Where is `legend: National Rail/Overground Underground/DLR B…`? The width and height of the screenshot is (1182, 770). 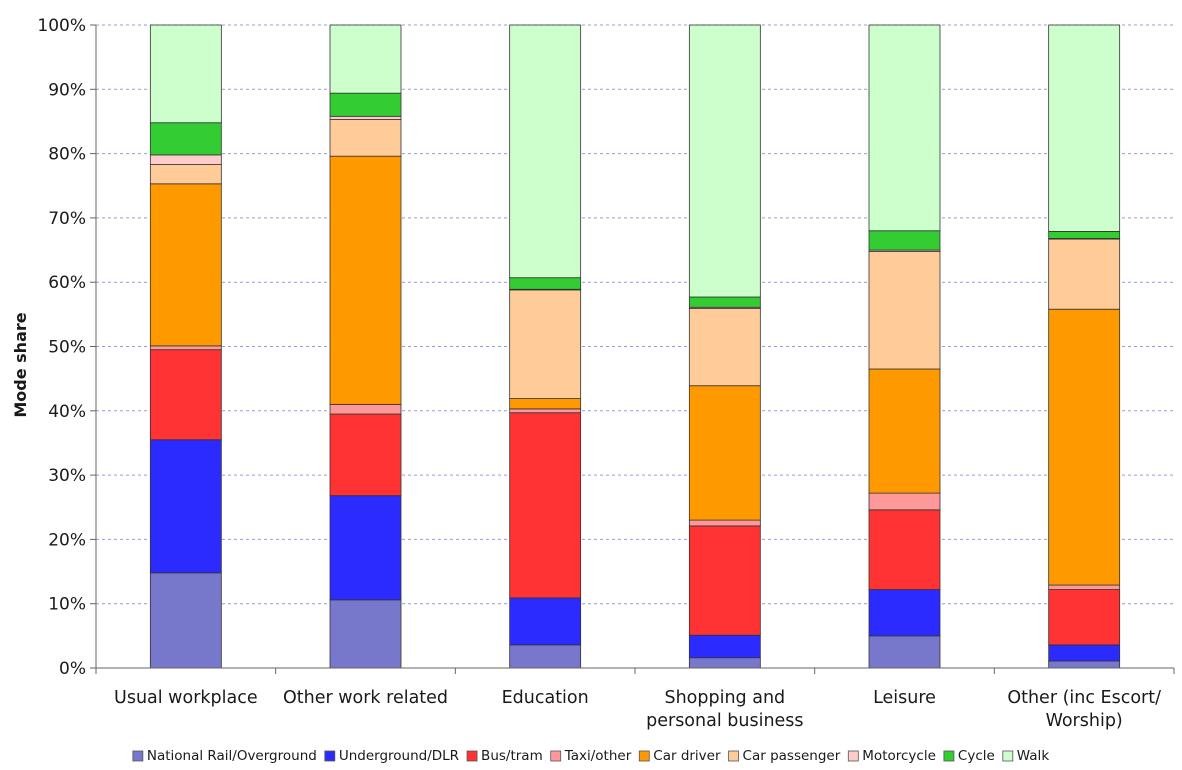
legend: National Rail/Overground Underground/DLR B… is located at coordinates (591, 756).